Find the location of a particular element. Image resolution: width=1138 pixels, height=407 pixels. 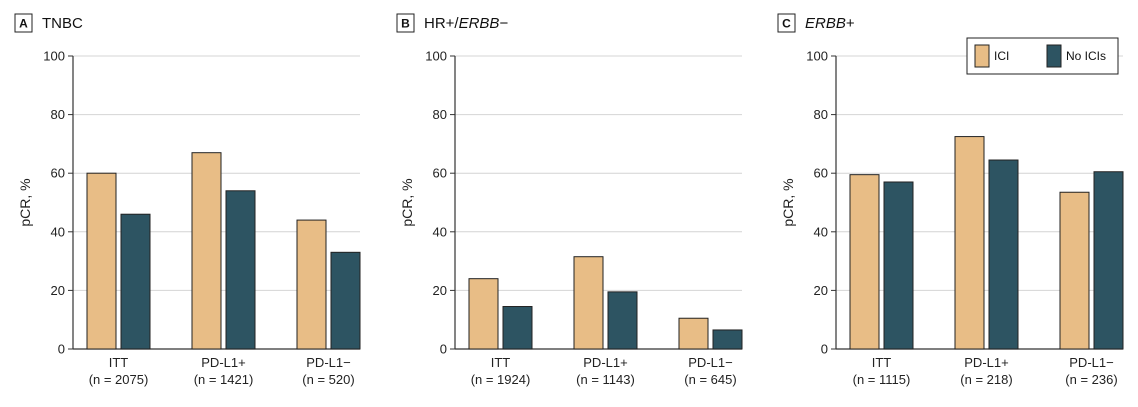

panel-title: ERBB+ is located at coordinates (830, 23).